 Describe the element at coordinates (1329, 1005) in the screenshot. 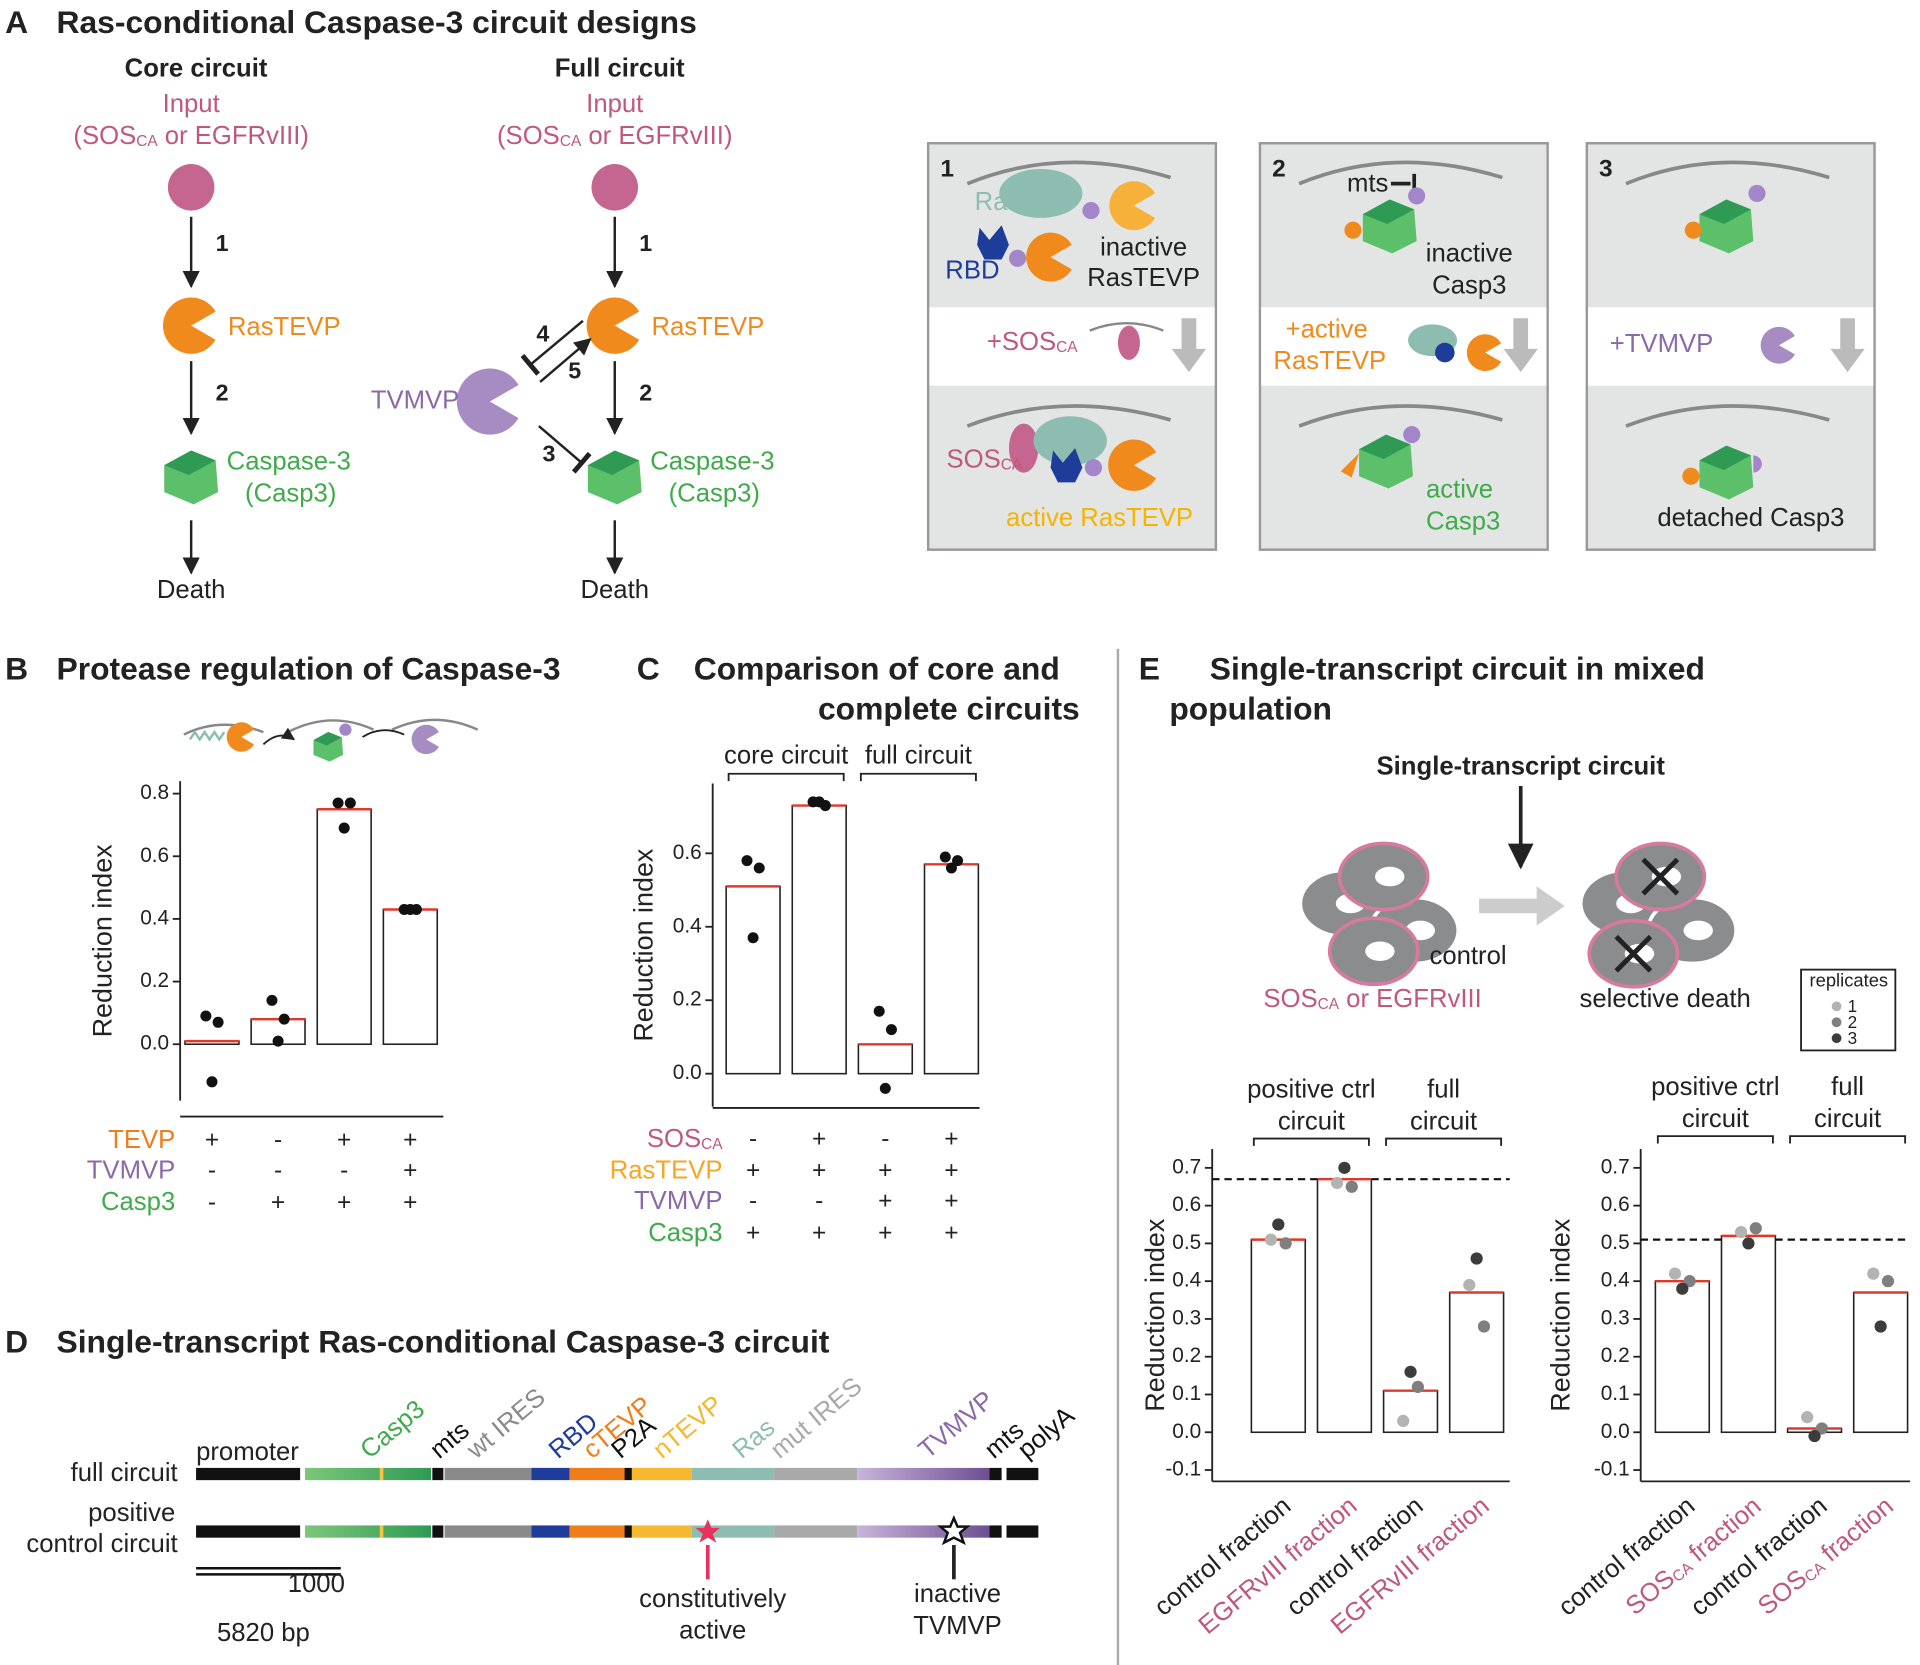

I see `subscript: CA` at that location.